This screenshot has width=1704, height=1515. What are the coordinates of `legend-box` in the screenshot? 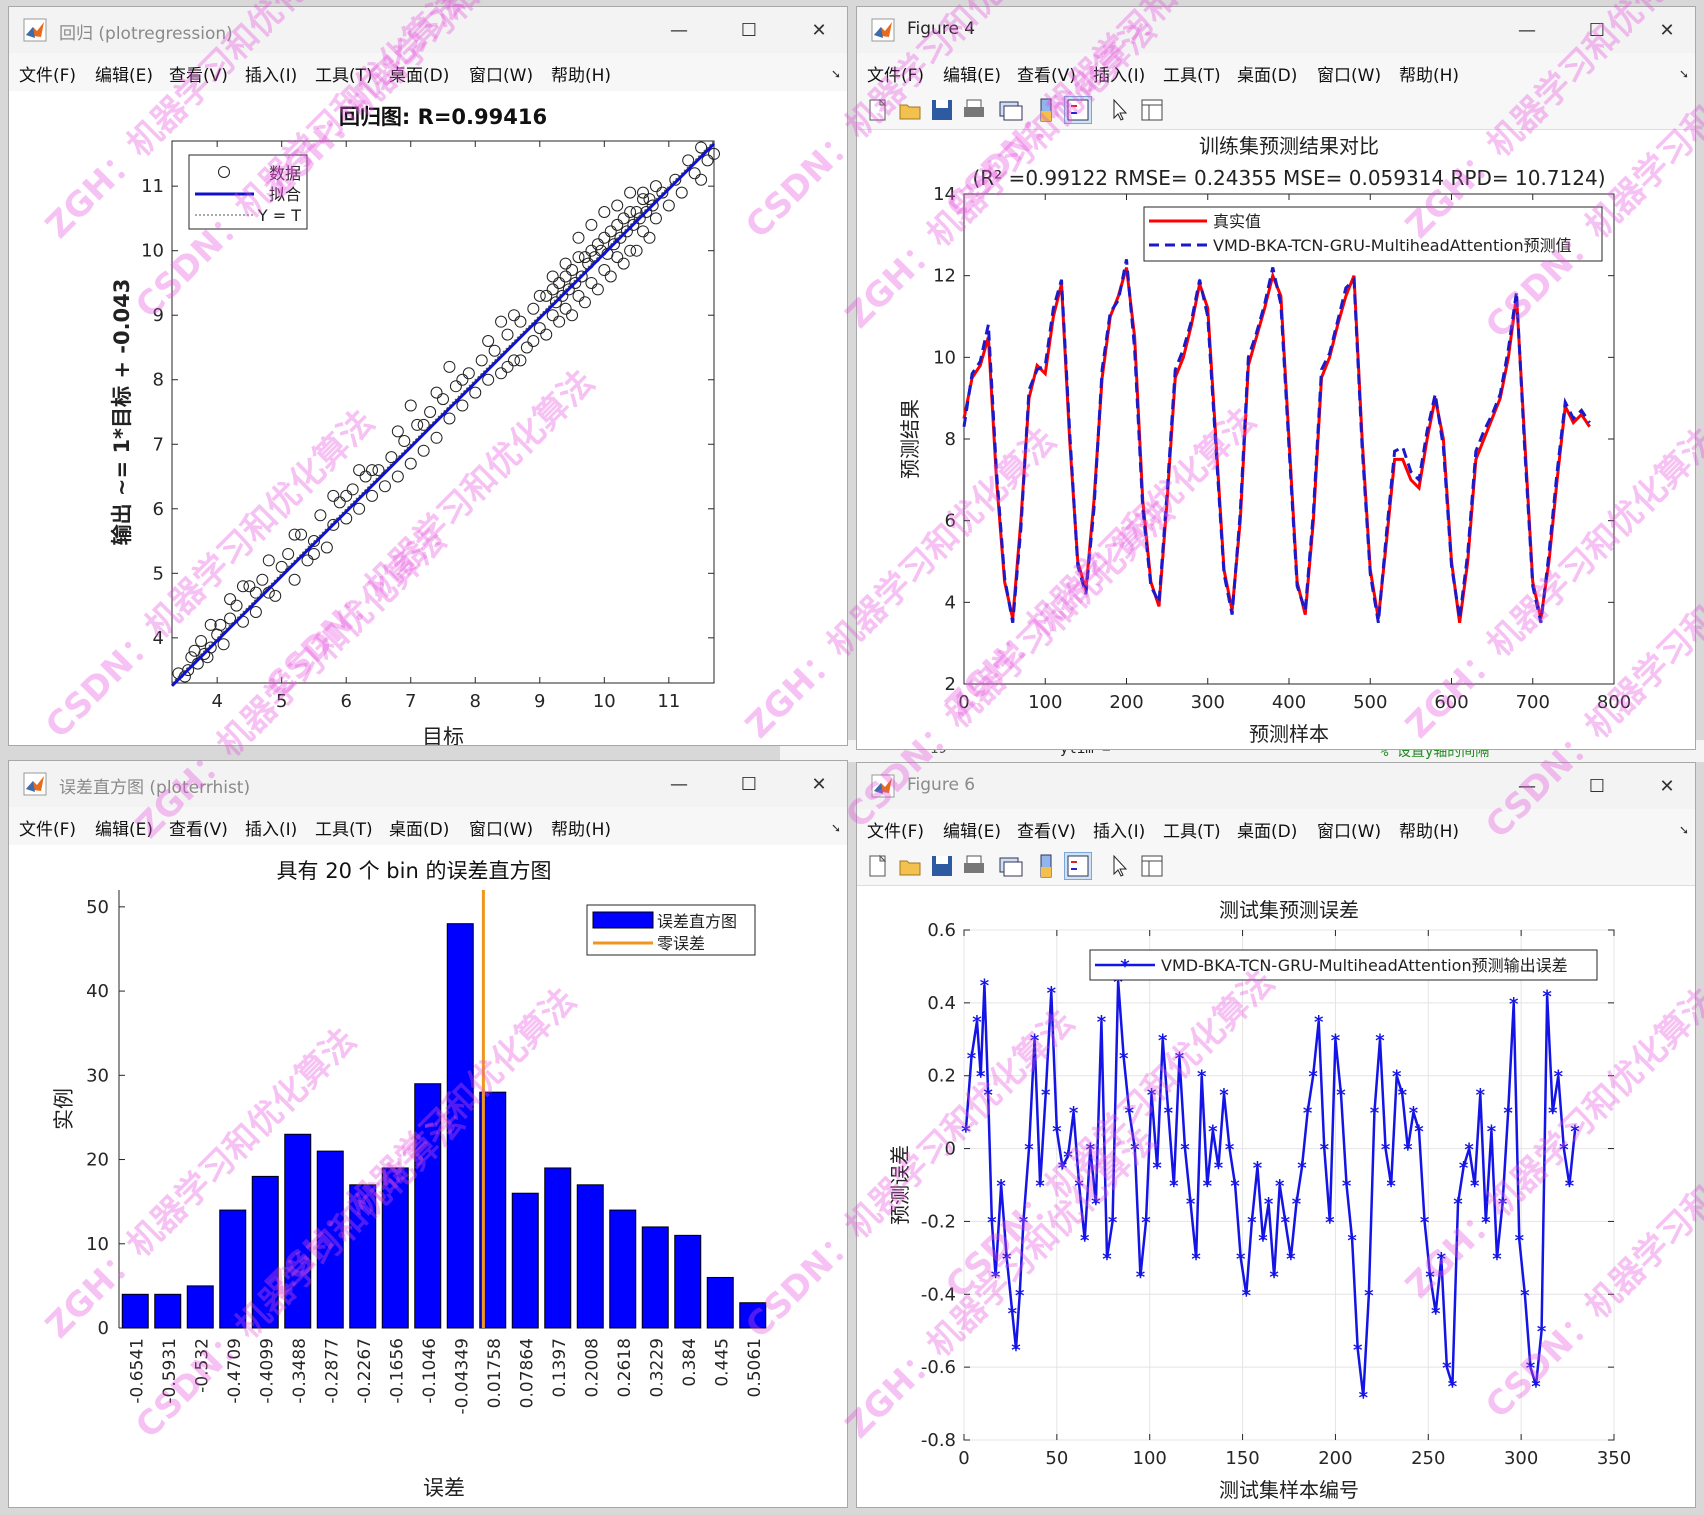 It's located at (248, 192).